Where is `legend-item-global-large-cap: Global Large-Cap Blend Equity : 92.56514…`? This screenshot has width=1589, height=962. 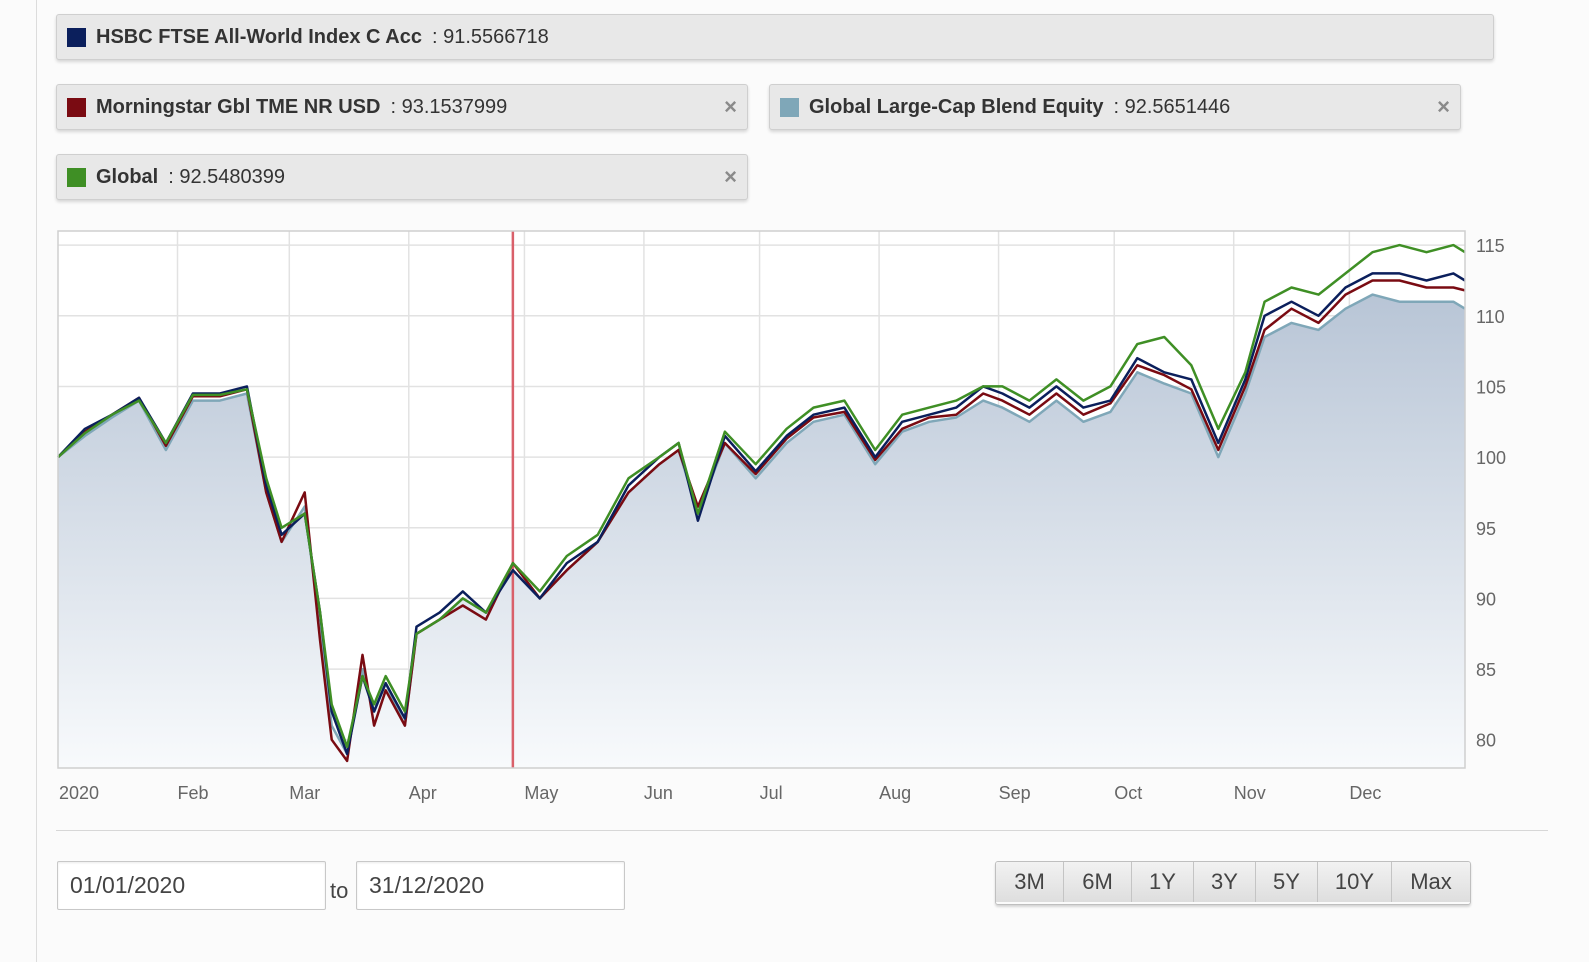
legend-item-global-large-cap: Global Large-Cap Blend Equity : 92.56514… is located at coordinates (1115, 107).